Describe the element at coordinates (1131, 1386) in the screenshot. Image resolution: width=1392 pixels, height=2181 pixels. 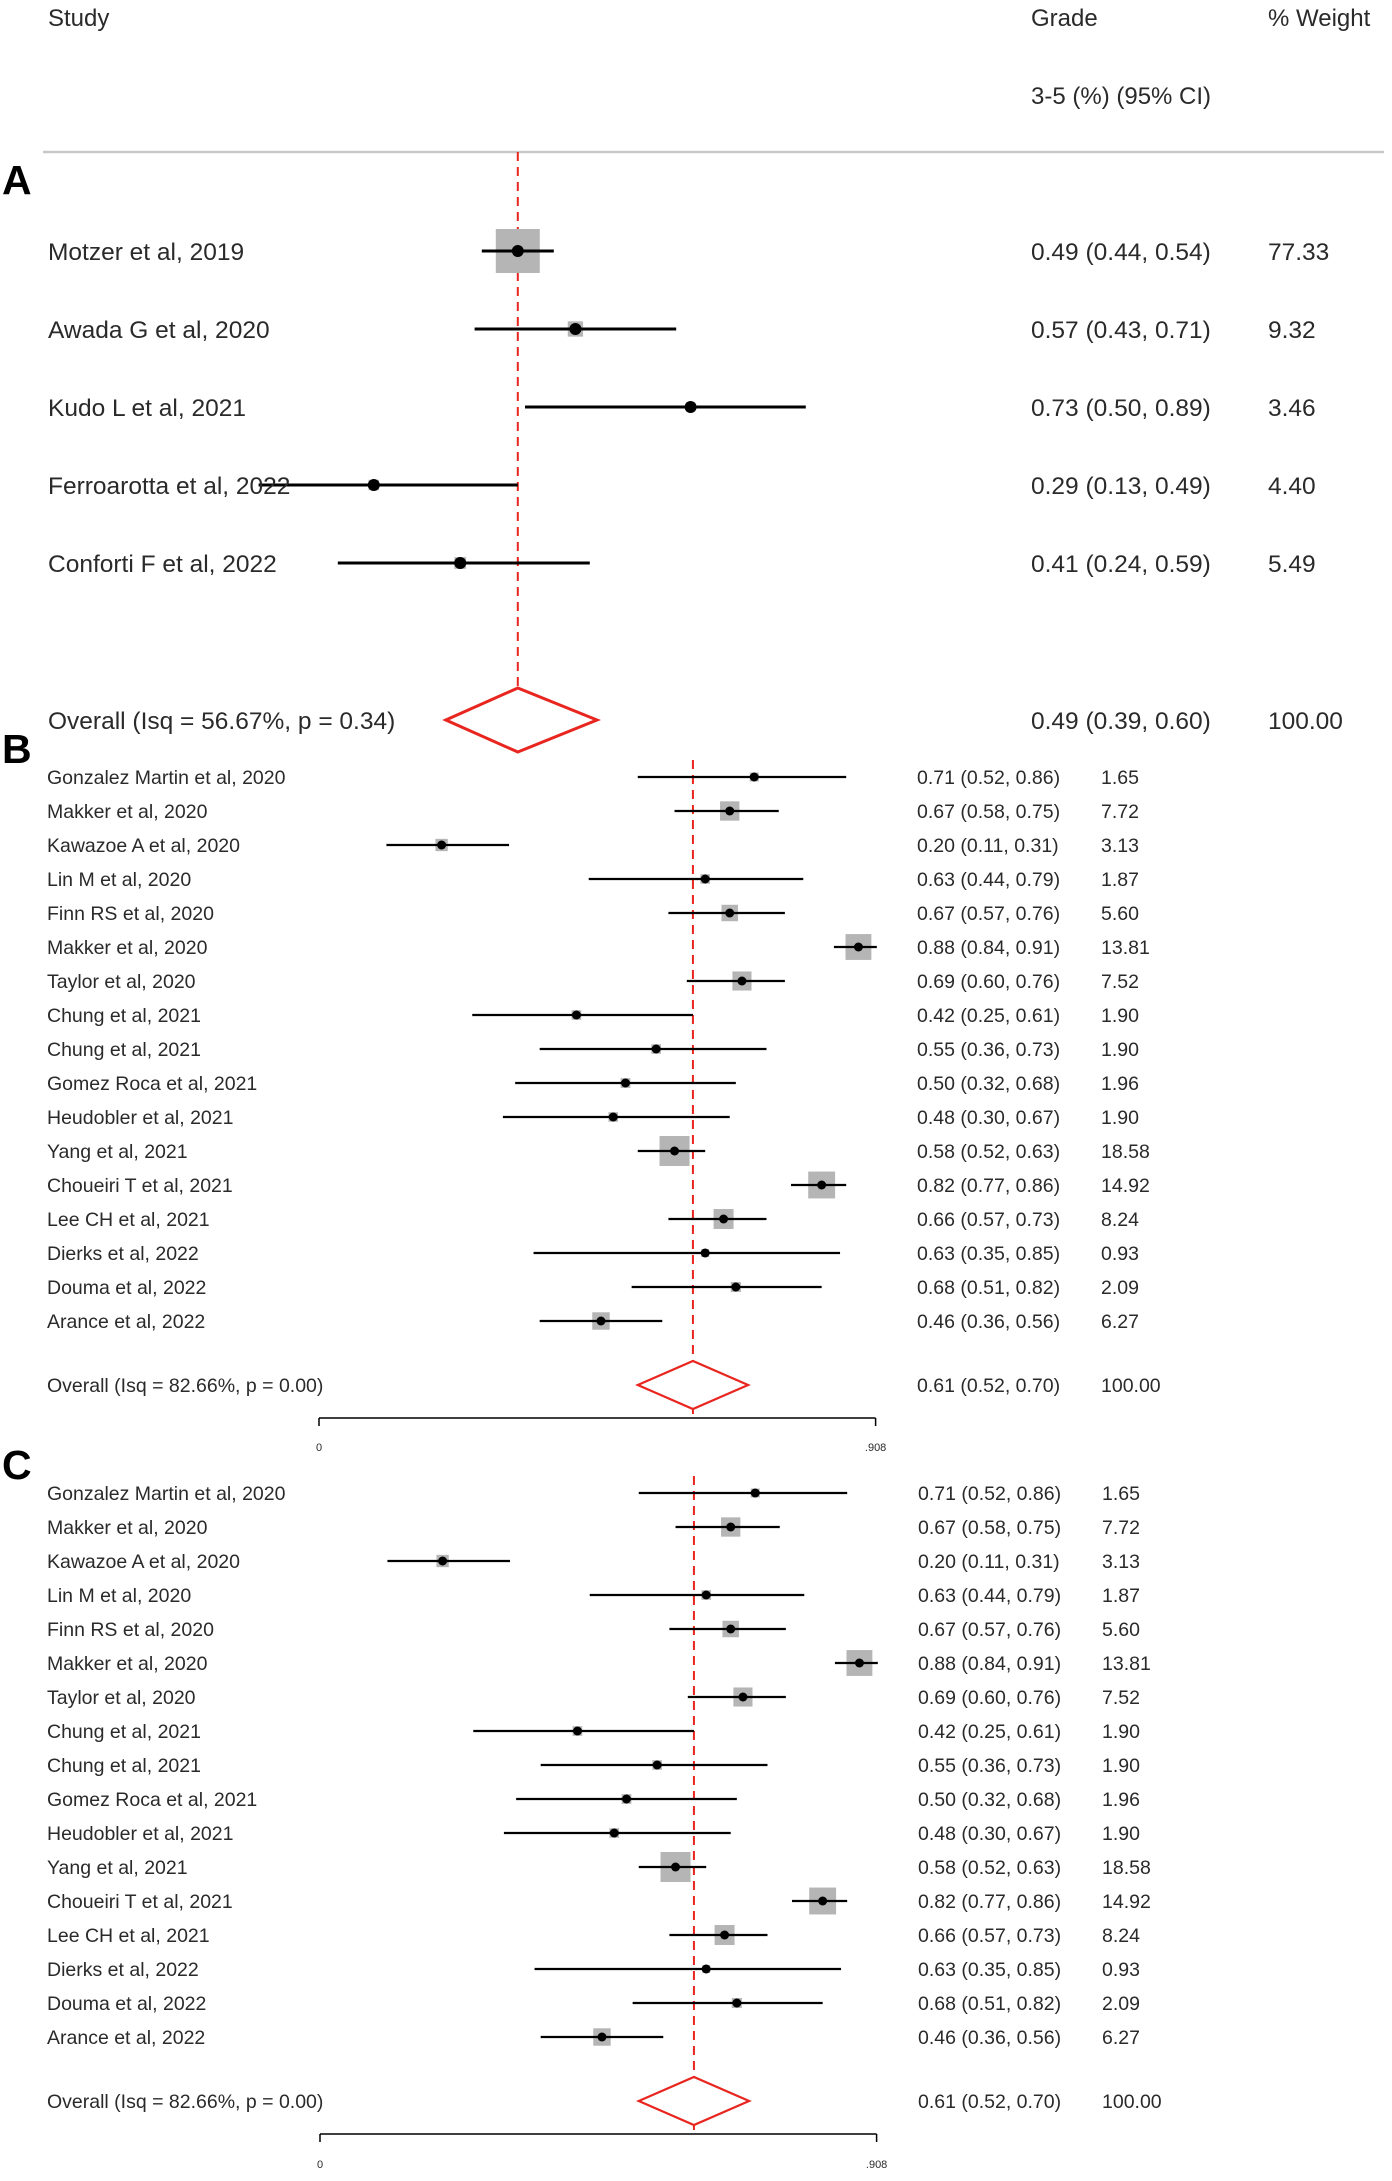
I see `overall-weight-text: 100.00` at that location.